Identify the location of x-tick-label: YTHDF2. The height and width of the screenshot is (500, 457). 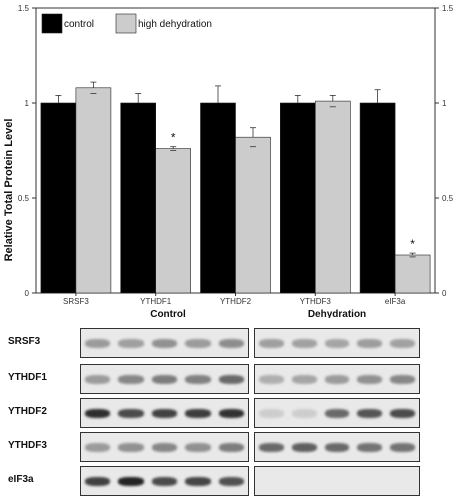
(236, 301).